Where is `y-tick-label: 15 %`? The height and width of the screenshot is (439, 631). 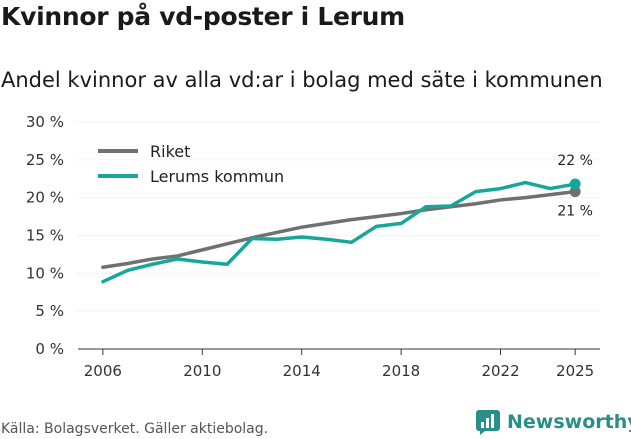
y-tick-label: 15 % is located at coordinates (45, 236).